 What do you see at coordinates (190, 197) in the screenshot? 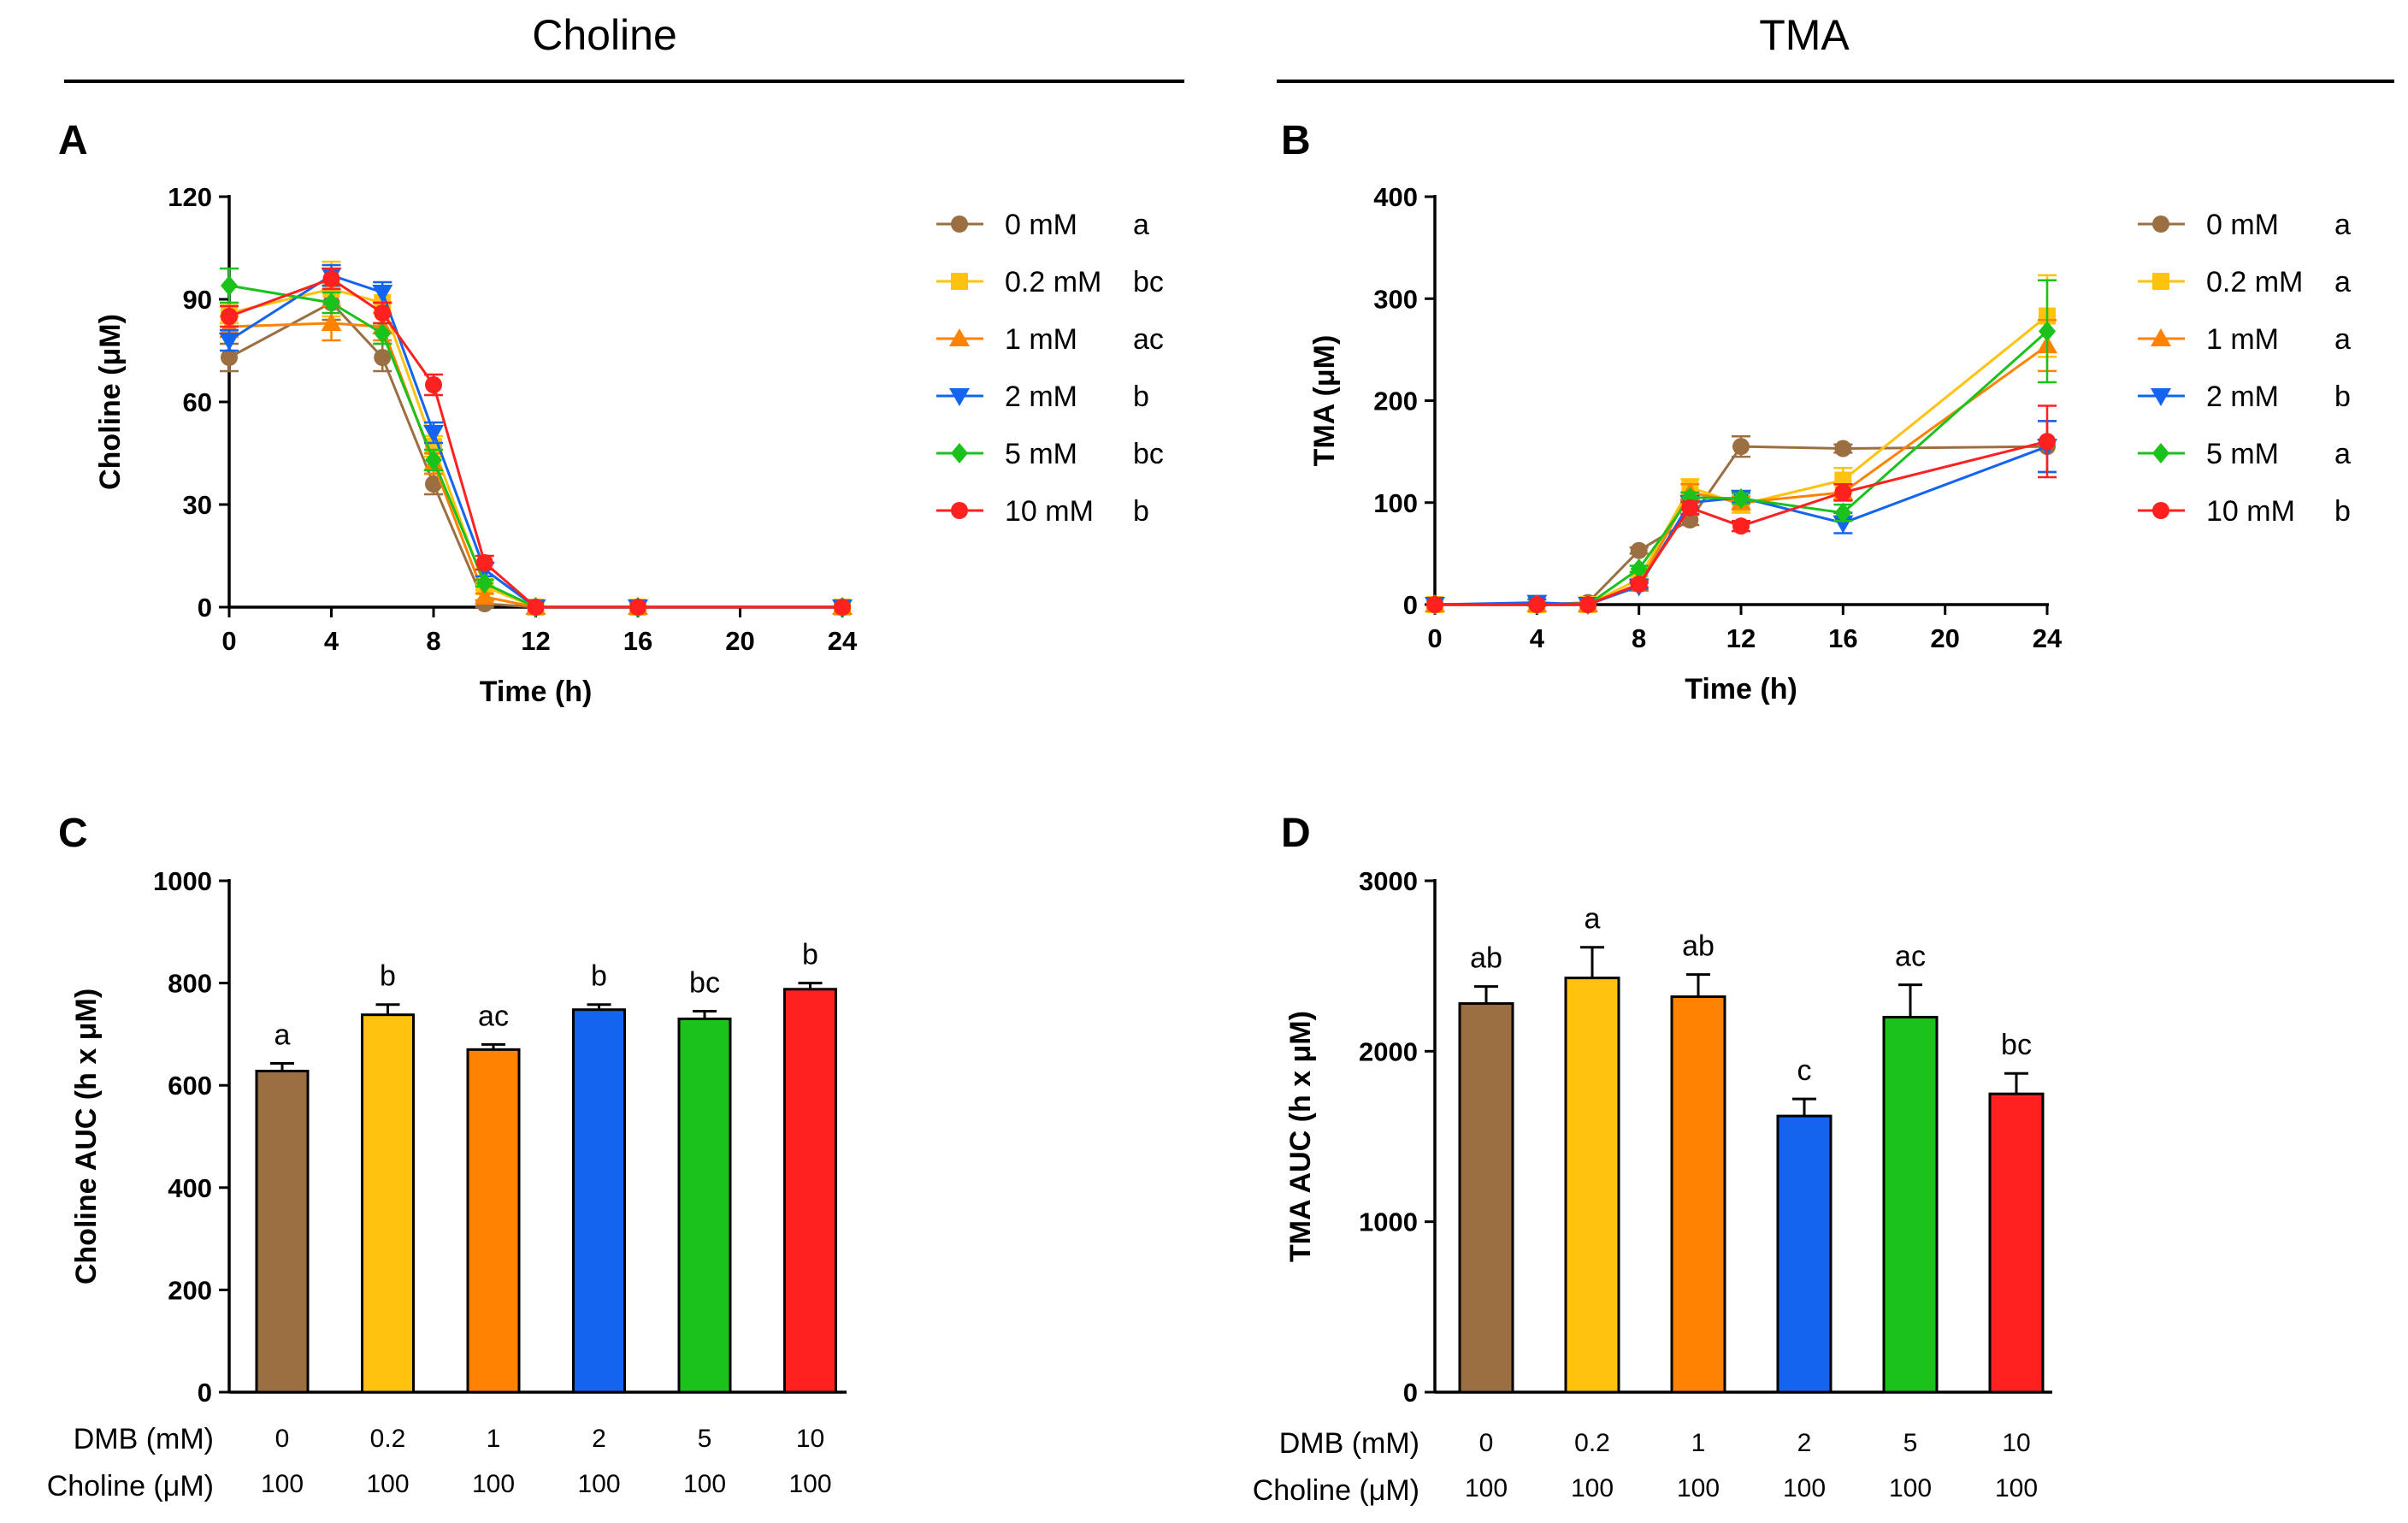
I see `y-tick-label: 120` at bounding box center [190, 197].